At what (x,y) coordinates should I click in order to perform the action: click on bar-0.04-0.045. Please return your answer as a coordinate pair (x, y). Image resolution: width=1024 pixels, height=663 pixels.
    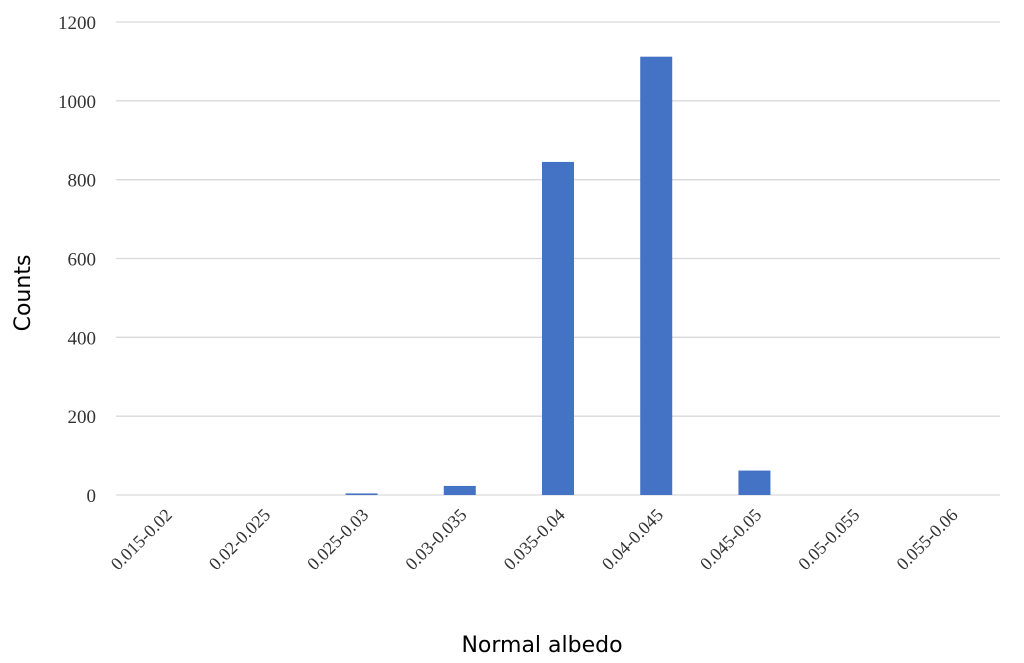
    Looking at the image, I should click on (656, 275).